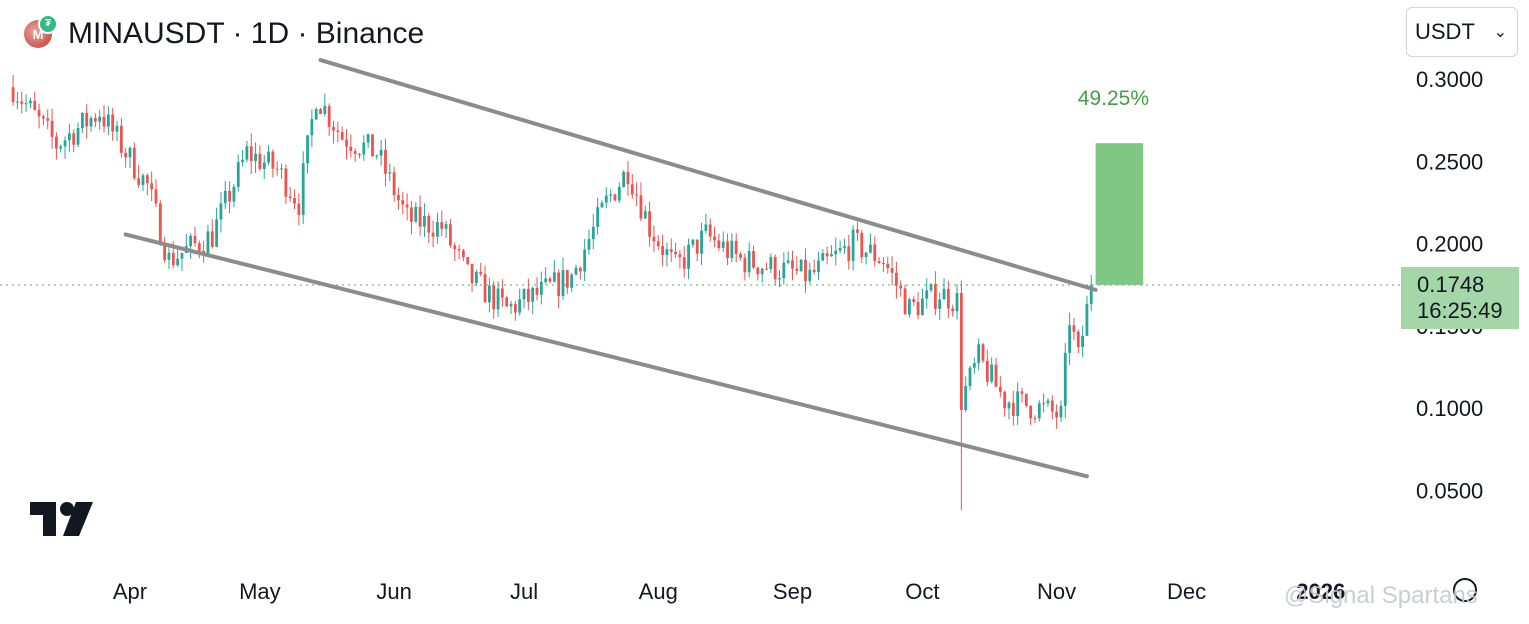 This screenshot has height=624, width=1529. Describe the element at coordinates (1451, 284) in the screenshot. I see `current-price: 0.1748` at that location.